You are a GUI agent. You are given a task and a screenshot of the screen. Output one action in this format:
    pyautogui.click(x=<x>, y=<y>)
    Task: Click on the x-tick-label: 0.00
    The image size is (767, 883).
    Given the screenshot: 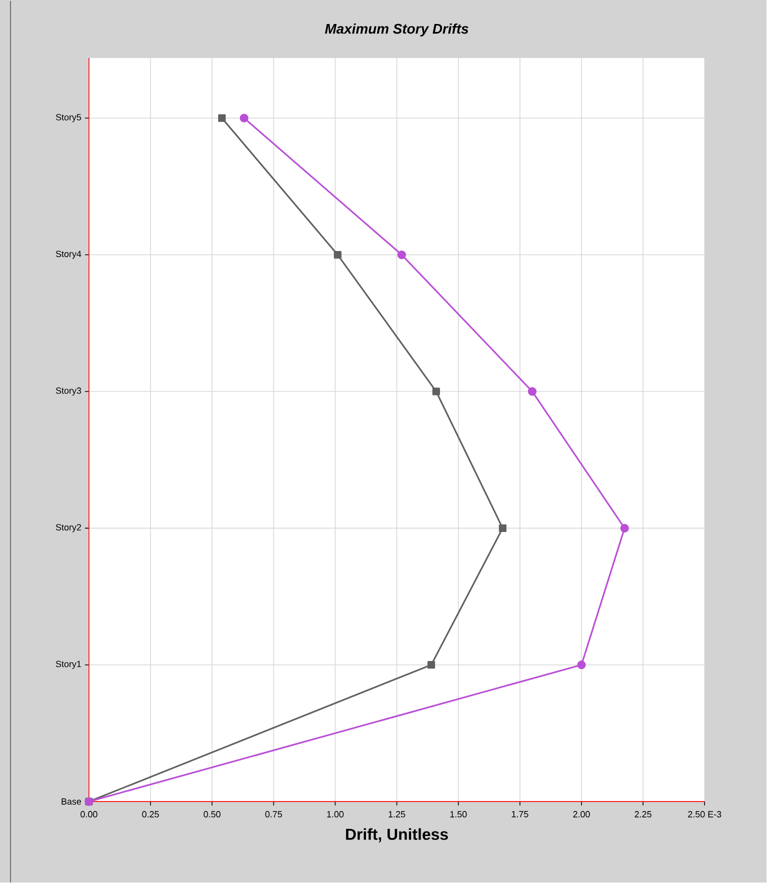 What is the action you would take?
    pyautogui.click(x=89, y=814)
    